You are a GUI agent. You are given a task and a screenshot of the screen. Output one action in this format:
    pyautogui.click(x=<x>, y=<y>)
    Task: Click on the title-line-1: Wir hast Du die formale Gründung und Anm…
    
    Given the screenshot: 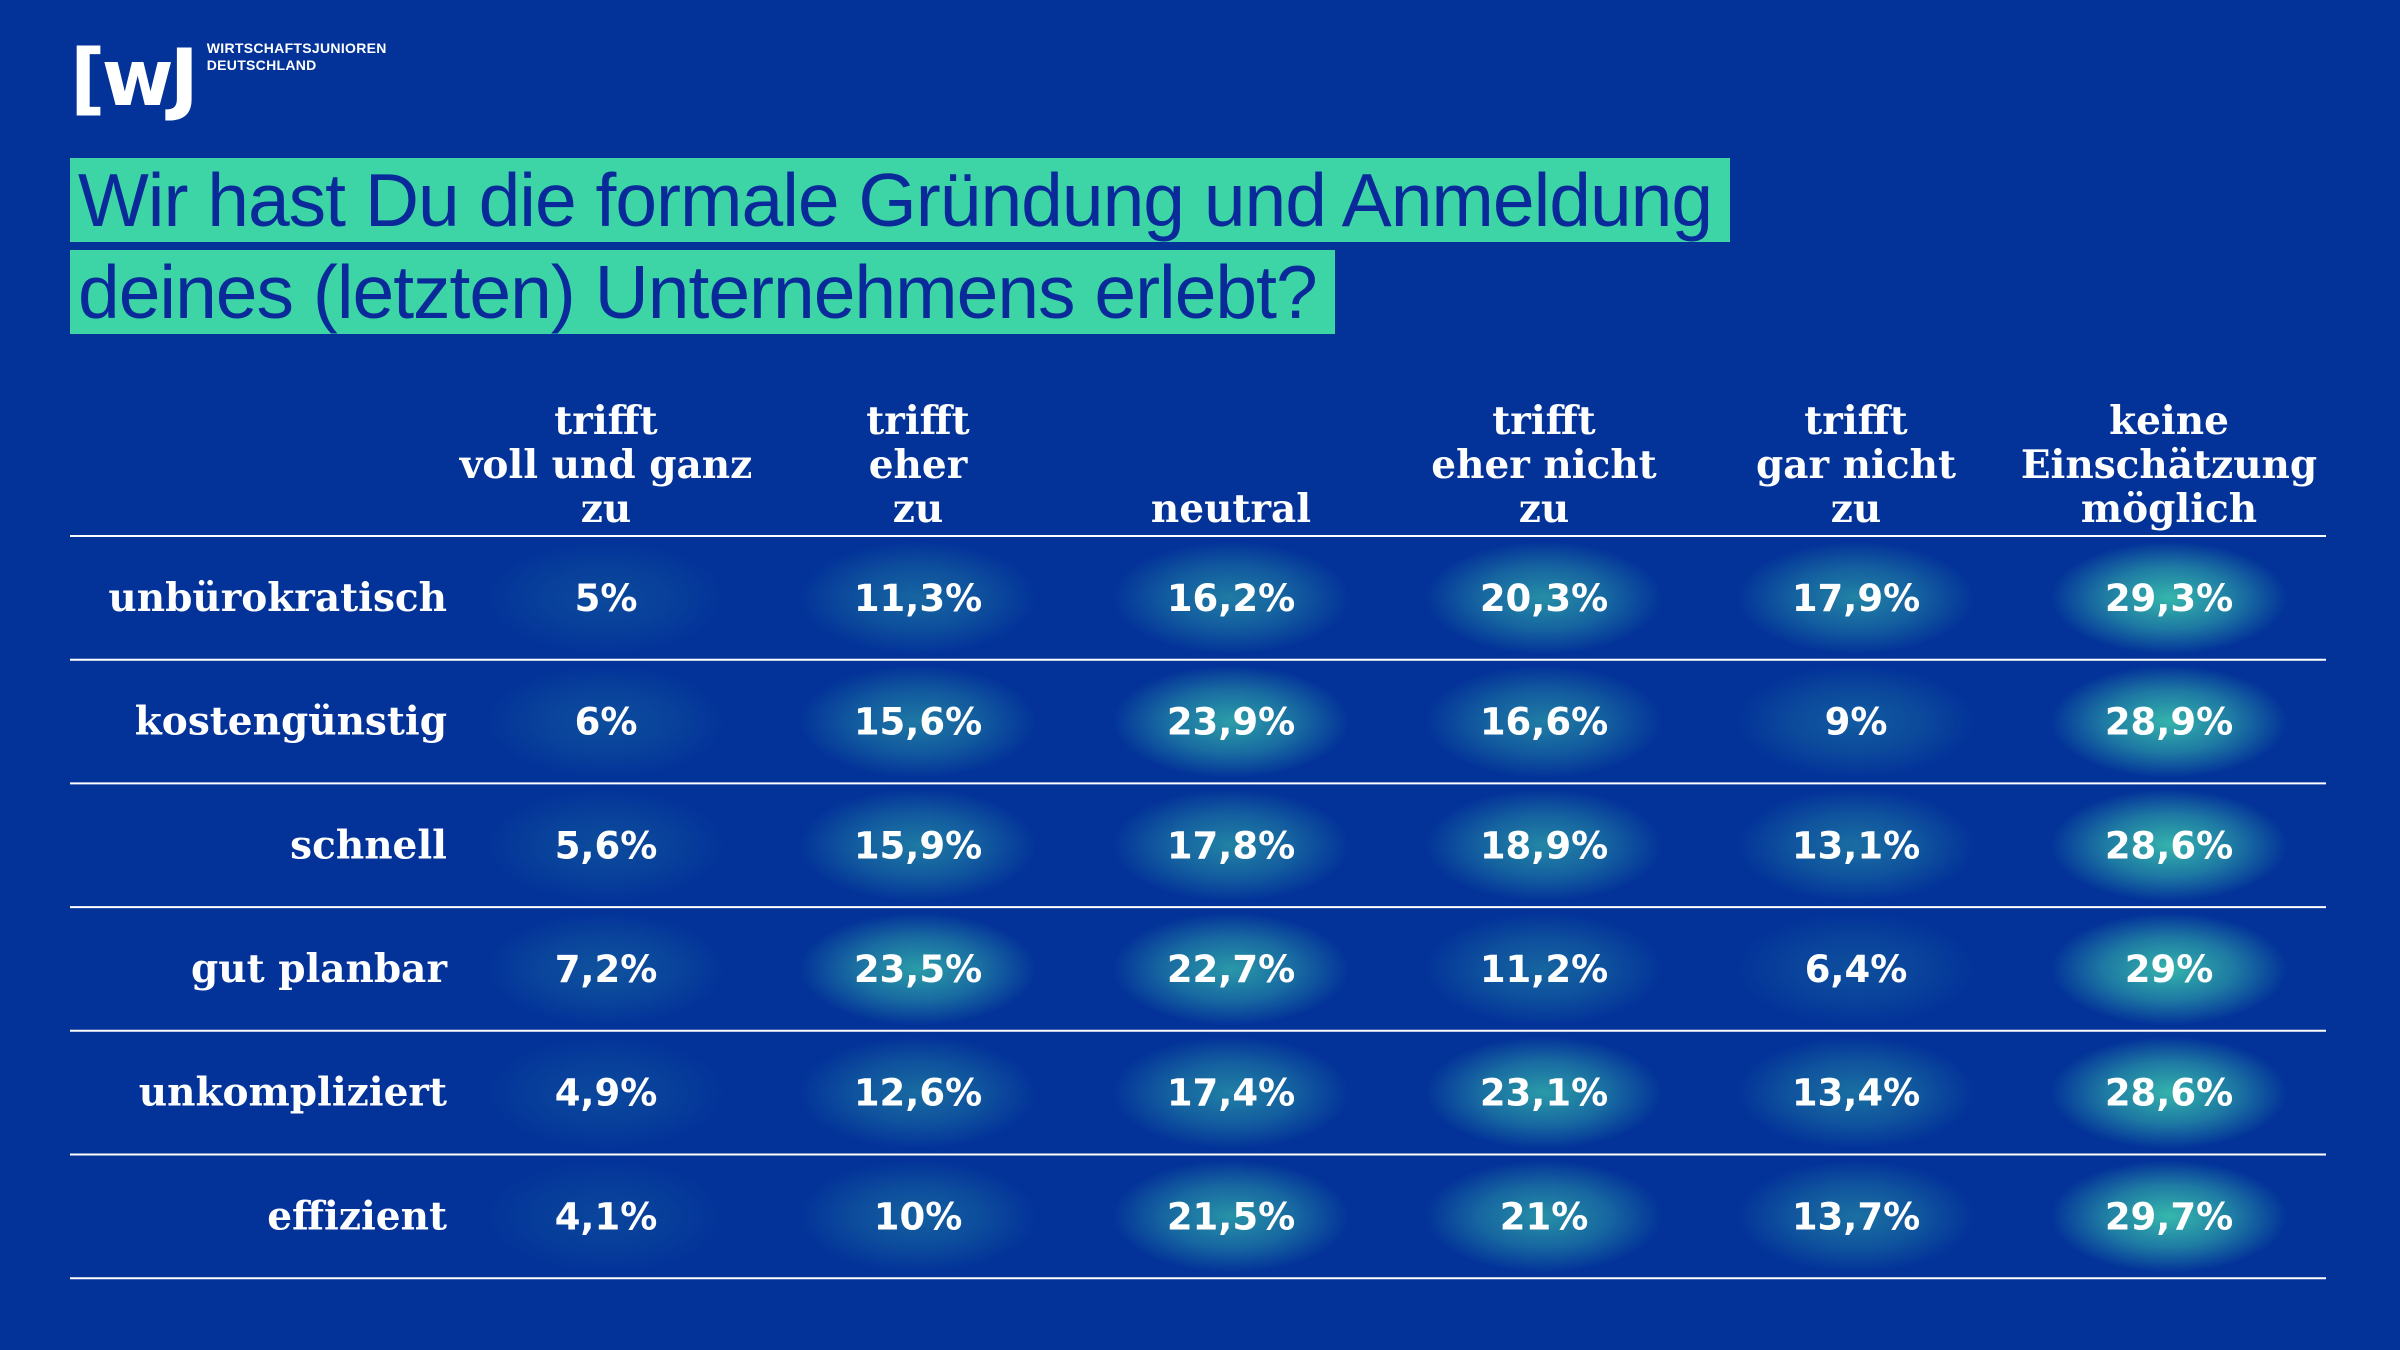 What is the action you would take?
    pyautogui.click(x=900, y=200)
    